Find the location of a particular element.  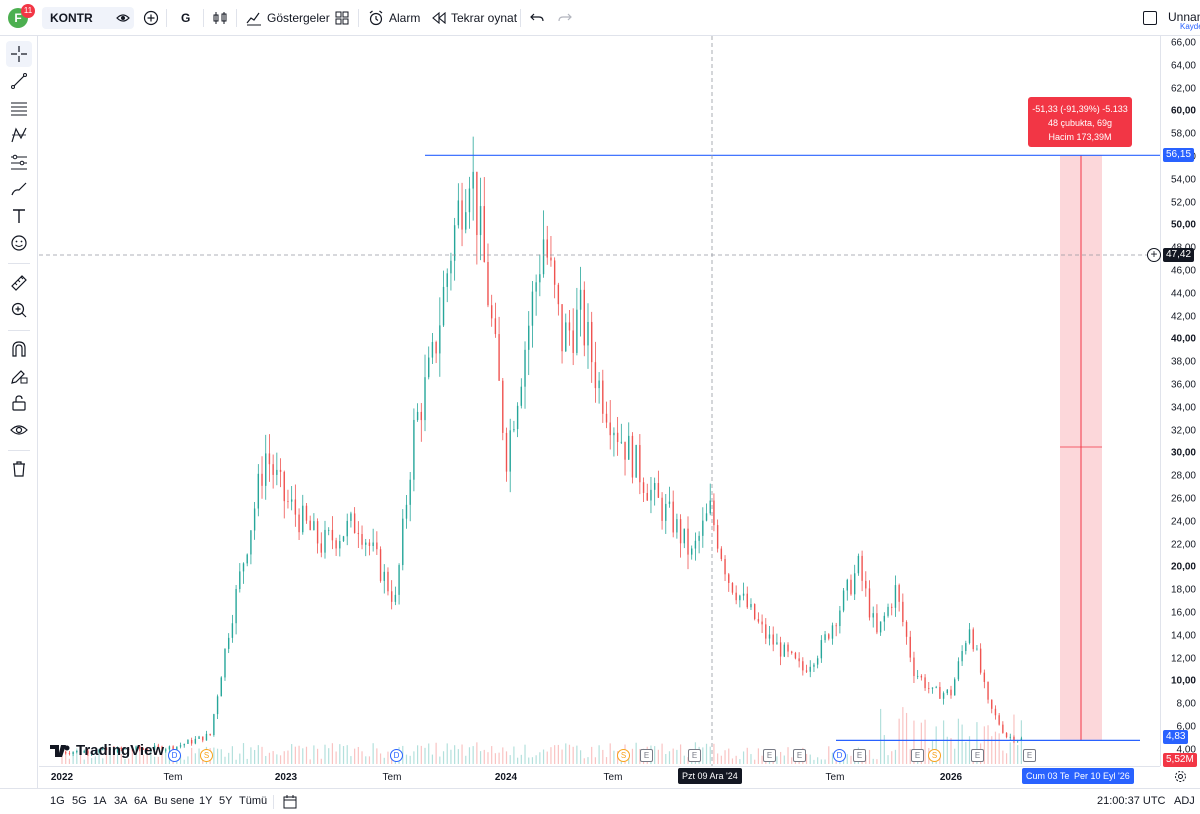

range-1g: 1G is located at coordinates (57, 801).